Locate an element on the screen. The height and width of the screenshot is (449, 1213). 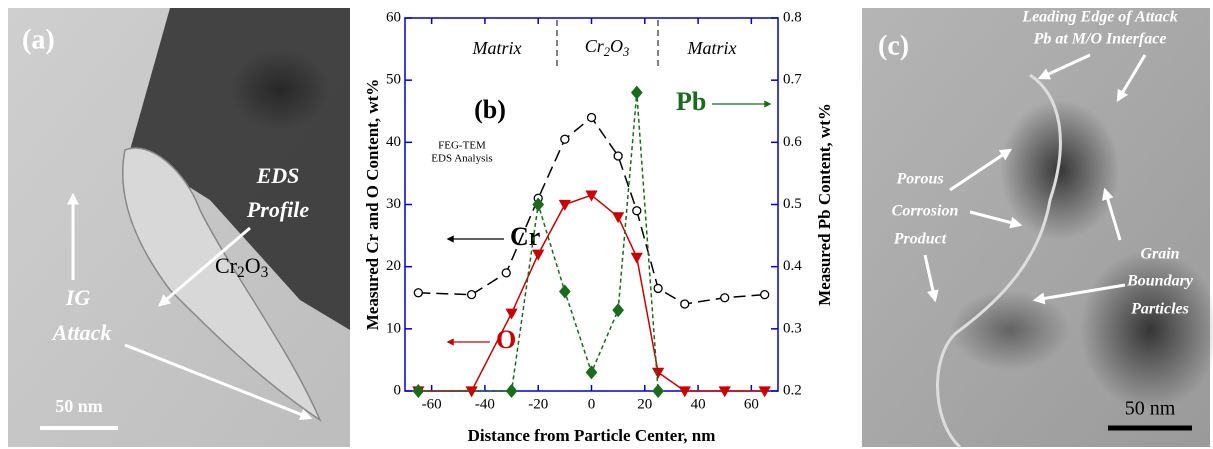
y-tick-label: 40 is located at coordinates (393, 142).